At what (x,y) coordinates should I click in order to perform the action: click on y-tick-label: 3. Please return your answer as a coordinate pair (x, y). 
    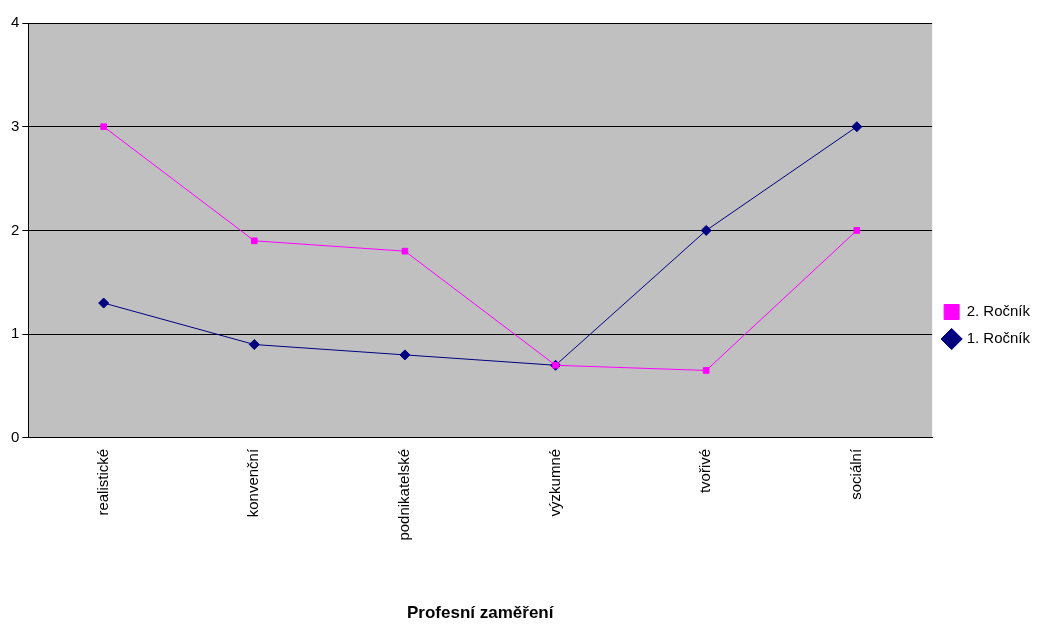
    Looking at the image, I should click on (15, 125).